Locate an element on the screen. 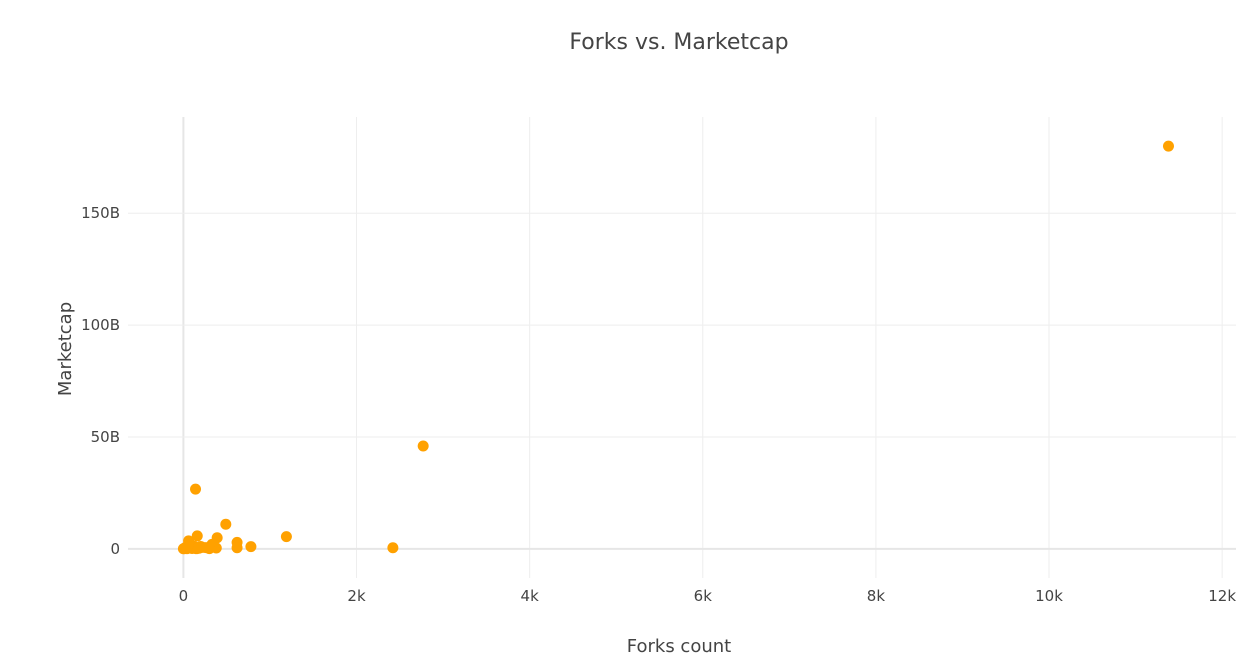 The image size is (1253, 665). x-tick-label: 0 is located at coordinates (184, 596).